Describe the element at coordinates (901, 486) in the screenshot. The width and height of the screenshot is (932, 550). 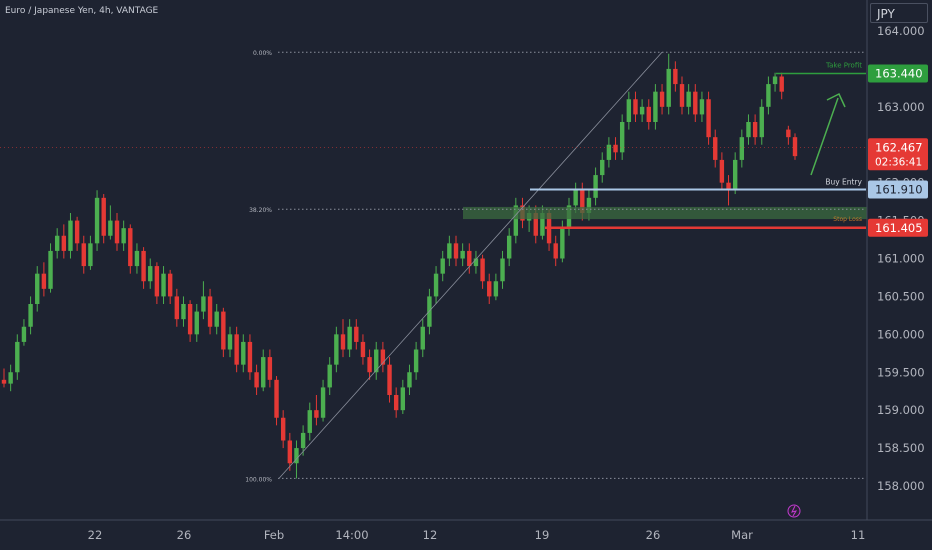
I see `y-tick-label: 158.000` at that location.